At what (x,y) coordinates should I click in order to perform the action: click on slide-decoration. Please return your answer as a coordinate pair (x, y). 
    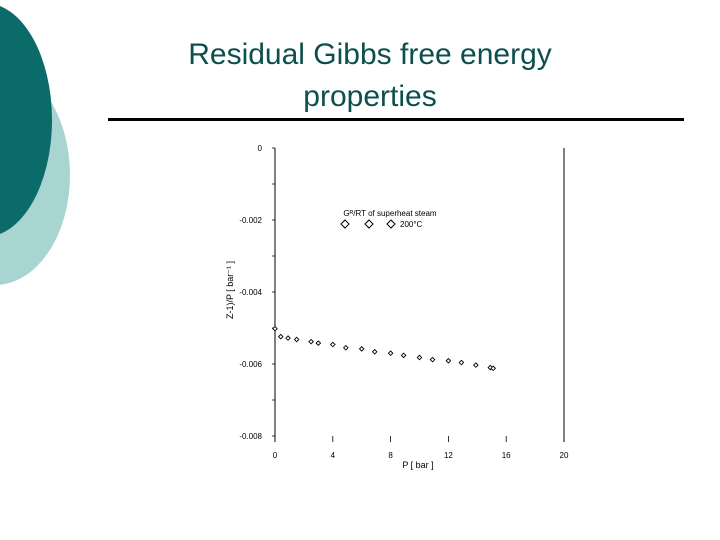
    Looking at the image, I should click on (35, 145).